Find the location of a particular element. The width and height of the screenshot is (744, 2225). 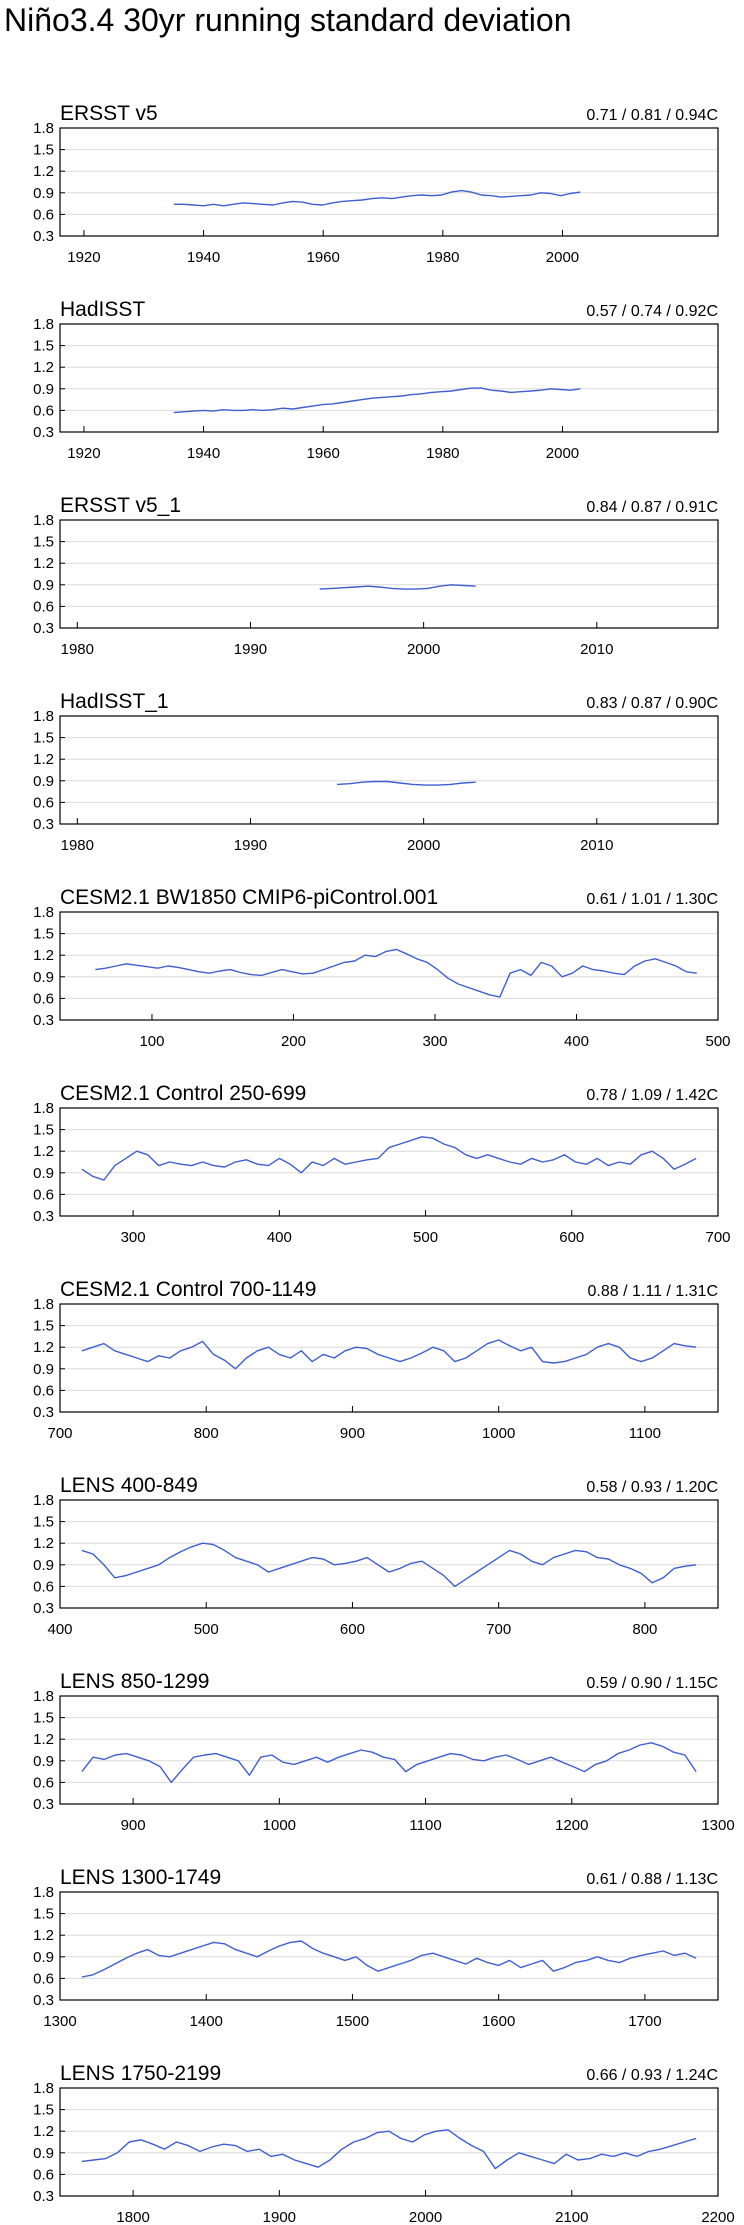

x-tick-label: 1940 is located at coordinates (203, 257).